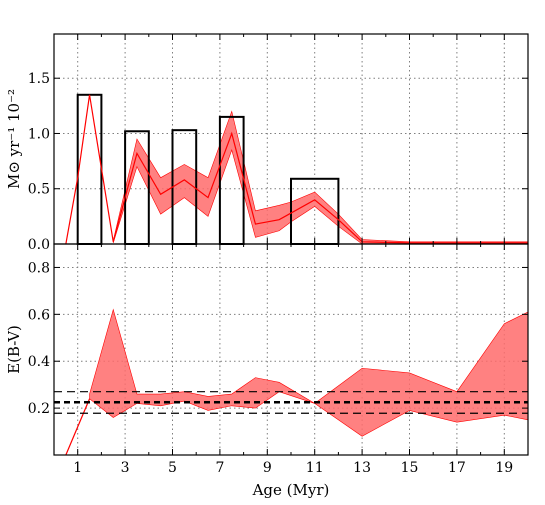  I want to click on sfr-bar, so click(89, 169).